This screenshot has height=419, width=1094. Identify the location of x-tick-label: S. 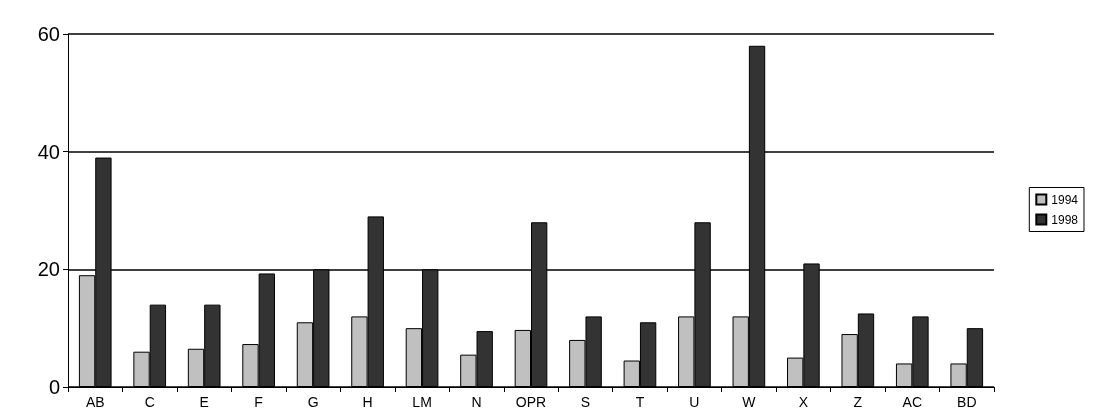
(585, 402).